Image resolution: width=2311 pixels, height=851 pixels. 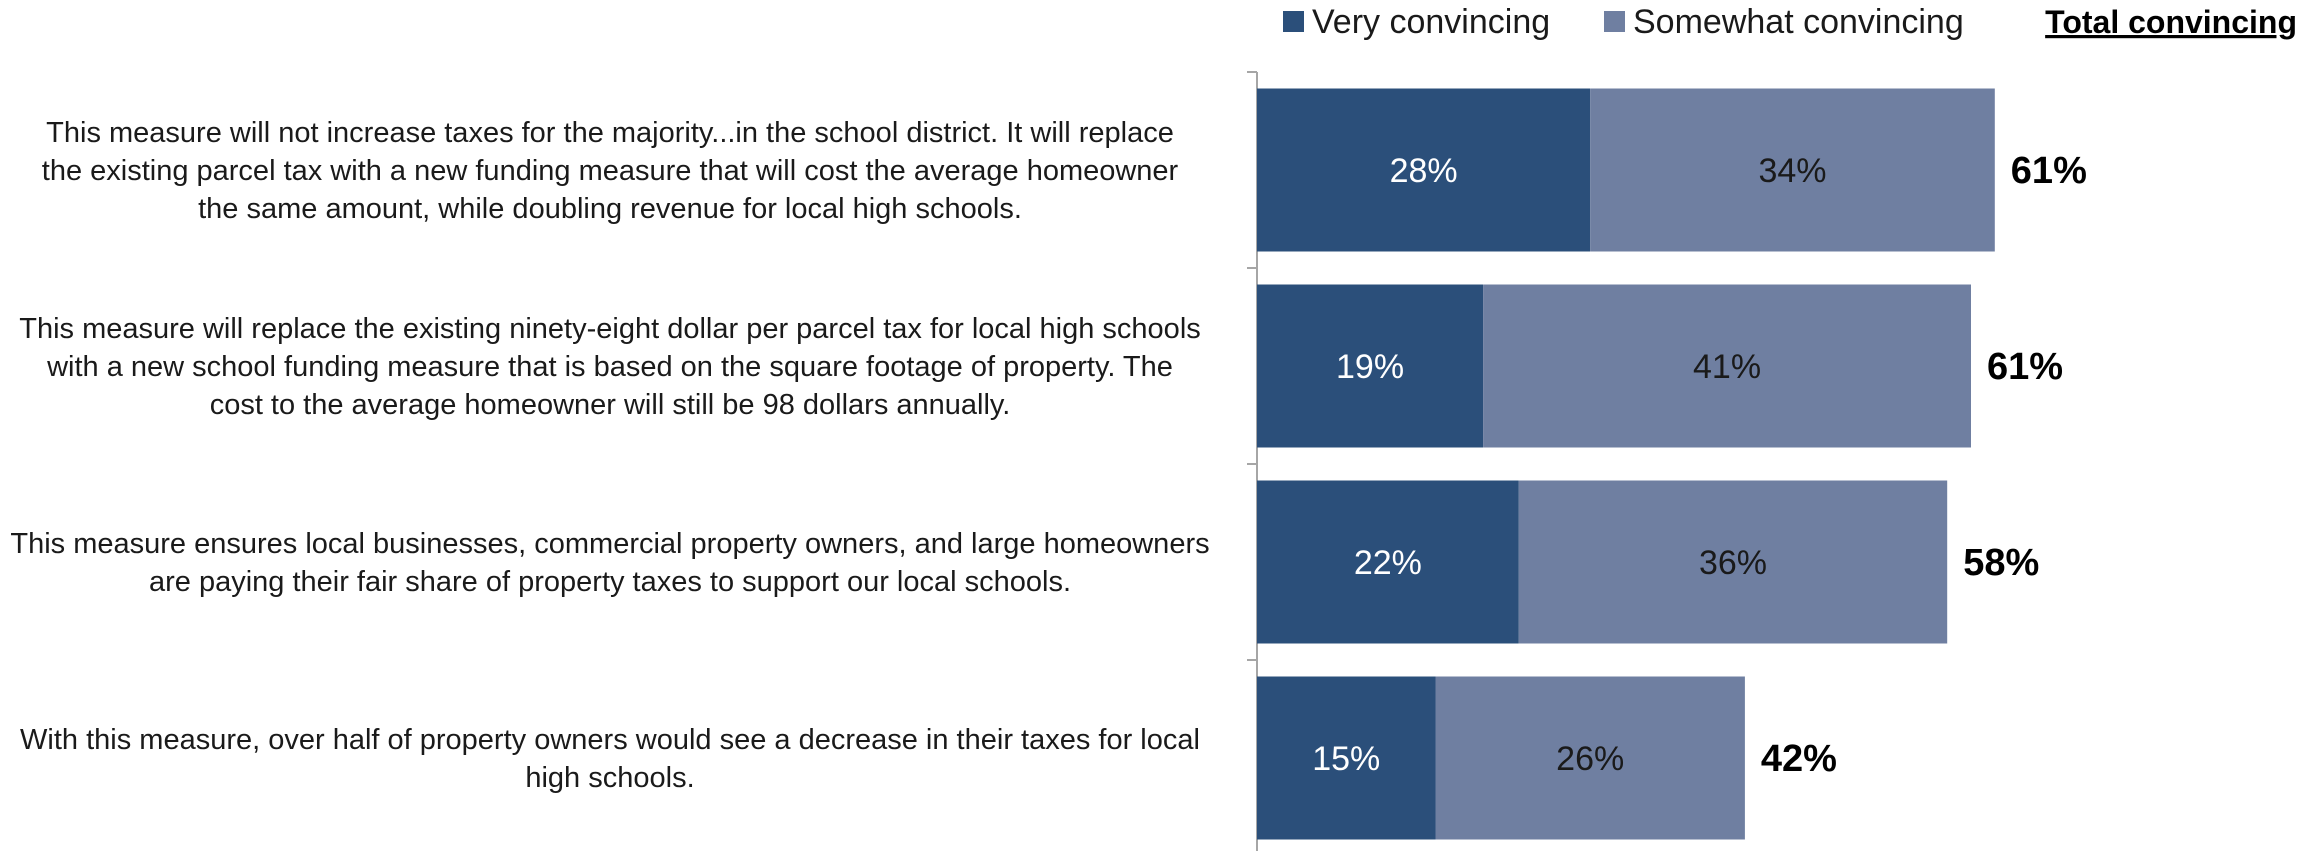 I want to click on total-label-1: 61%, so click(x=2049, y=171).